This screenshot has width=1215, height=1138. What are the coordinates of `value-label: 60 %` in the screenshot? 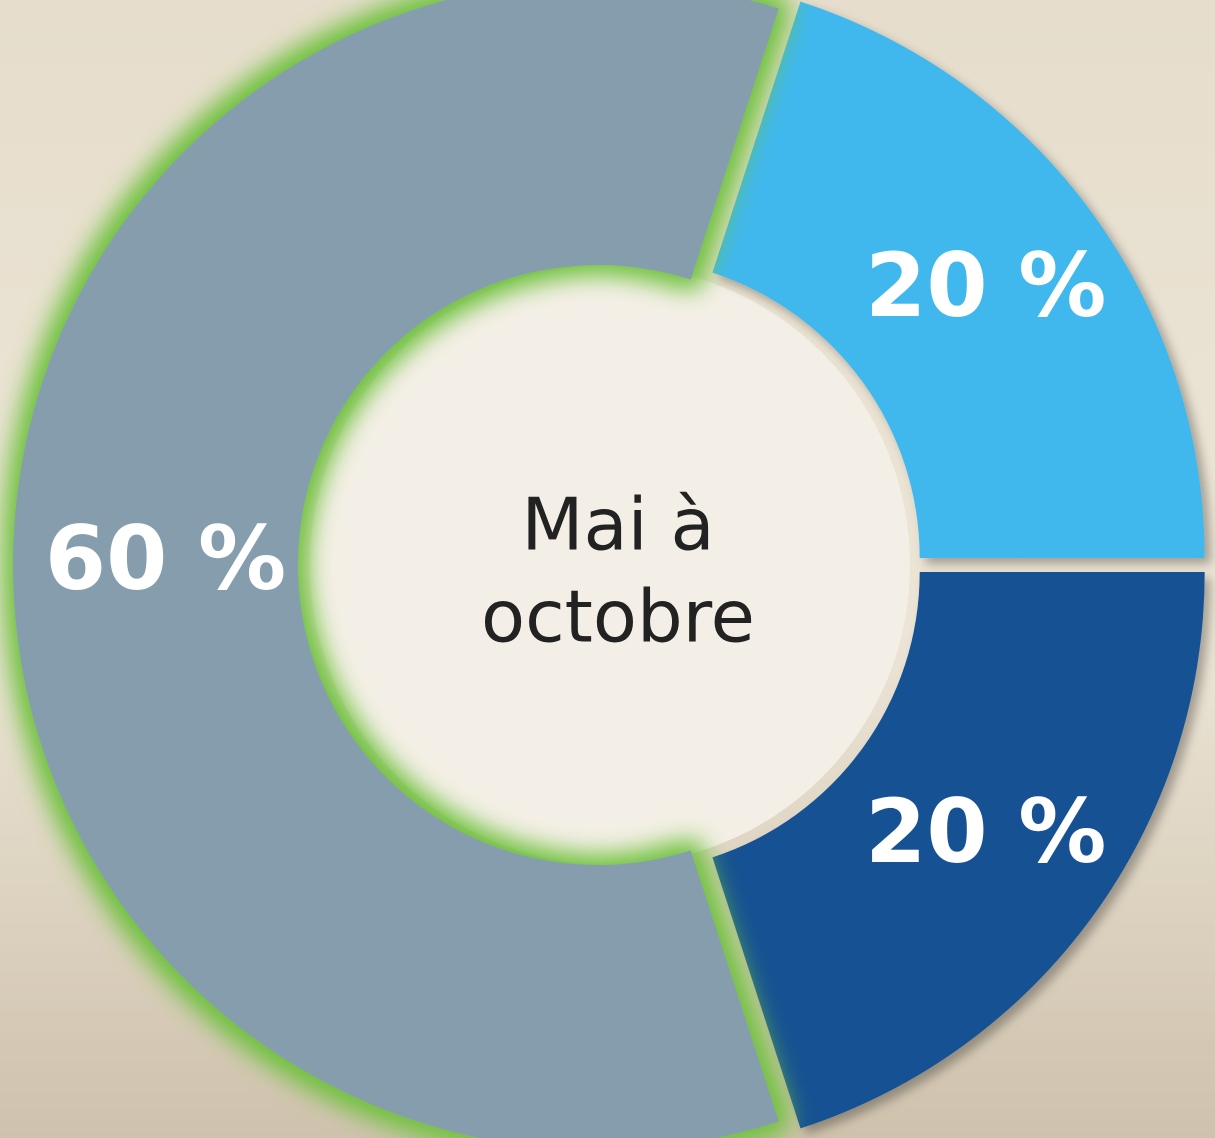 It's located at (165, 558).